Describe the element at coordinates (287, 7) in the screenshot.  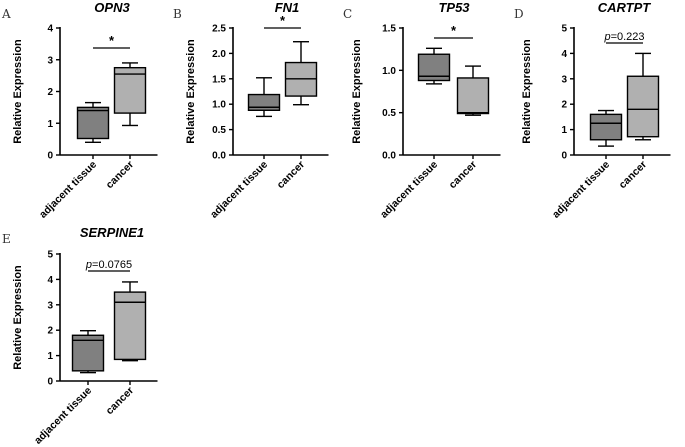
I see `chart-title: FN1` at that location.